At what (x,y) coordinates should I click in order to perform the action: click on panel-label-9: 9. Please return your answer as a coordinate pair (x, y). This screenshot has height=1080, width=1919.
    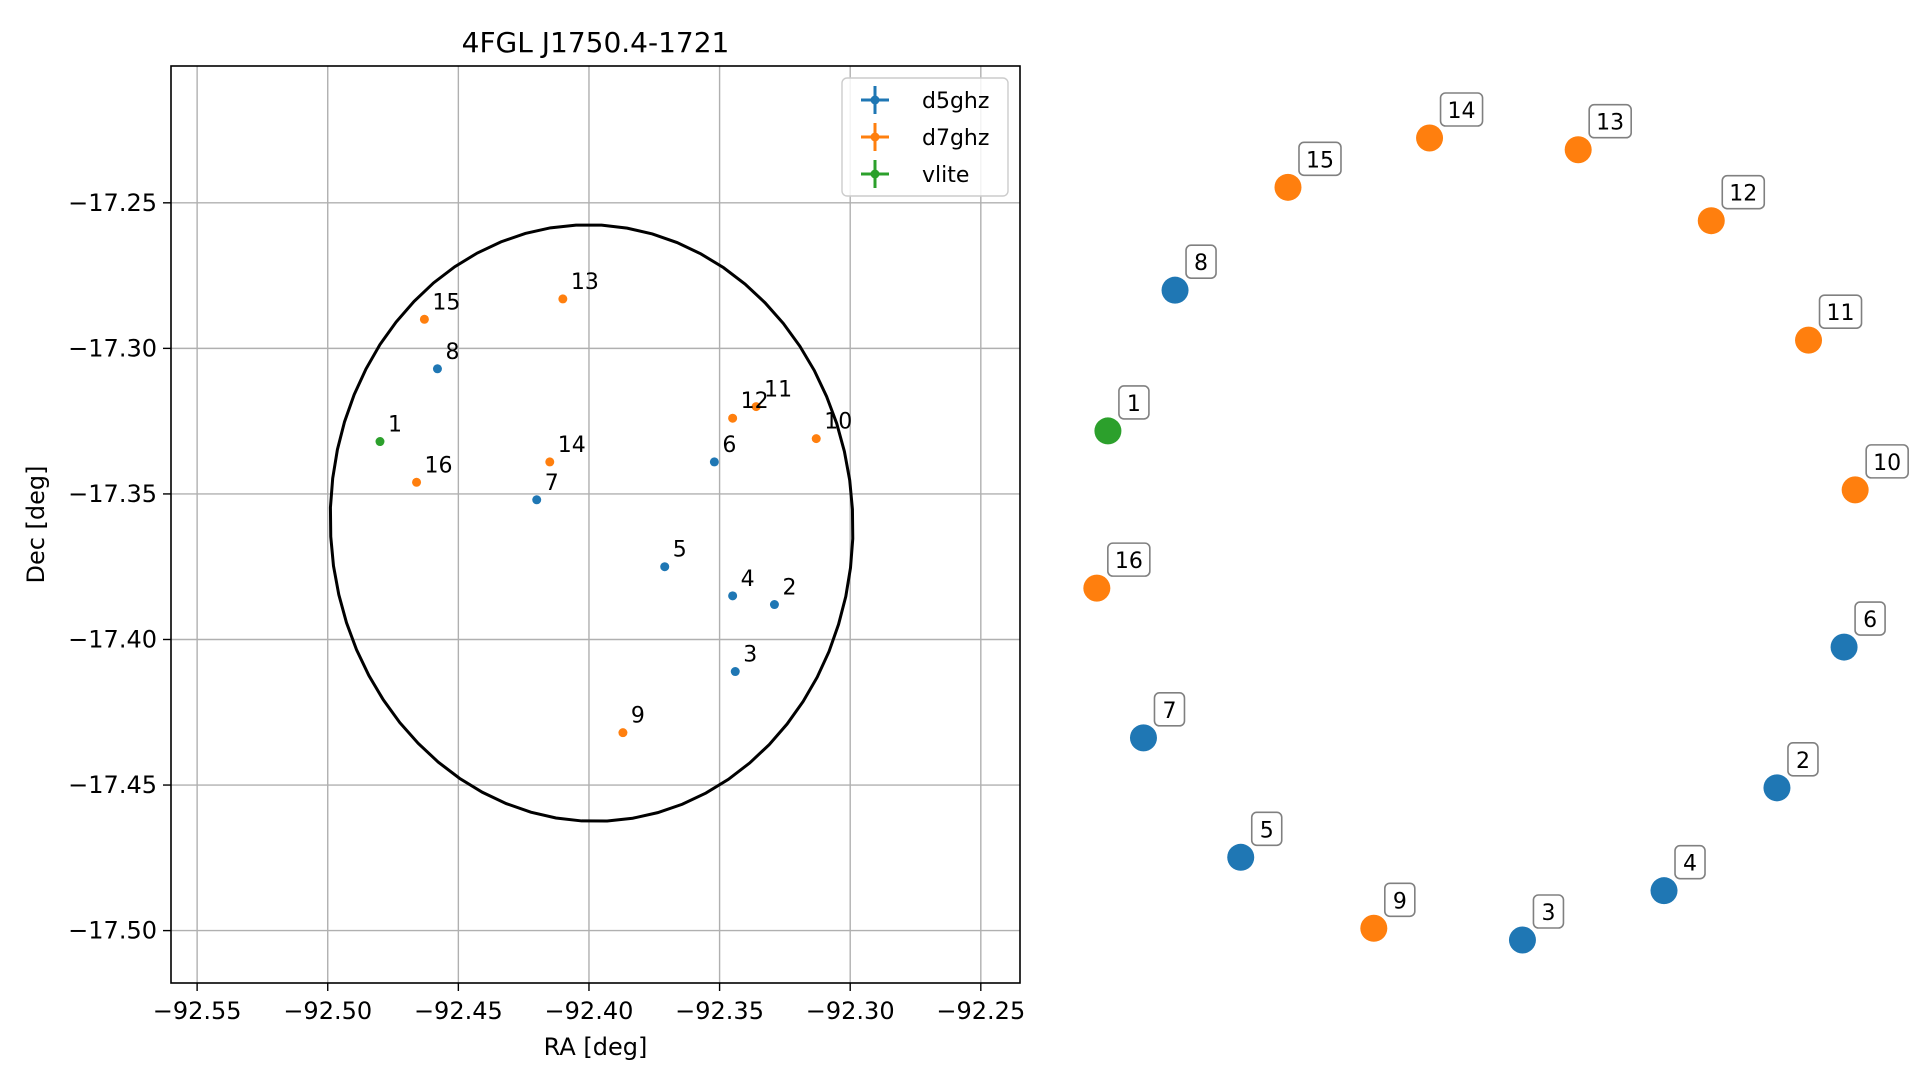
    Looking at the image, I should click on (1400, 901).